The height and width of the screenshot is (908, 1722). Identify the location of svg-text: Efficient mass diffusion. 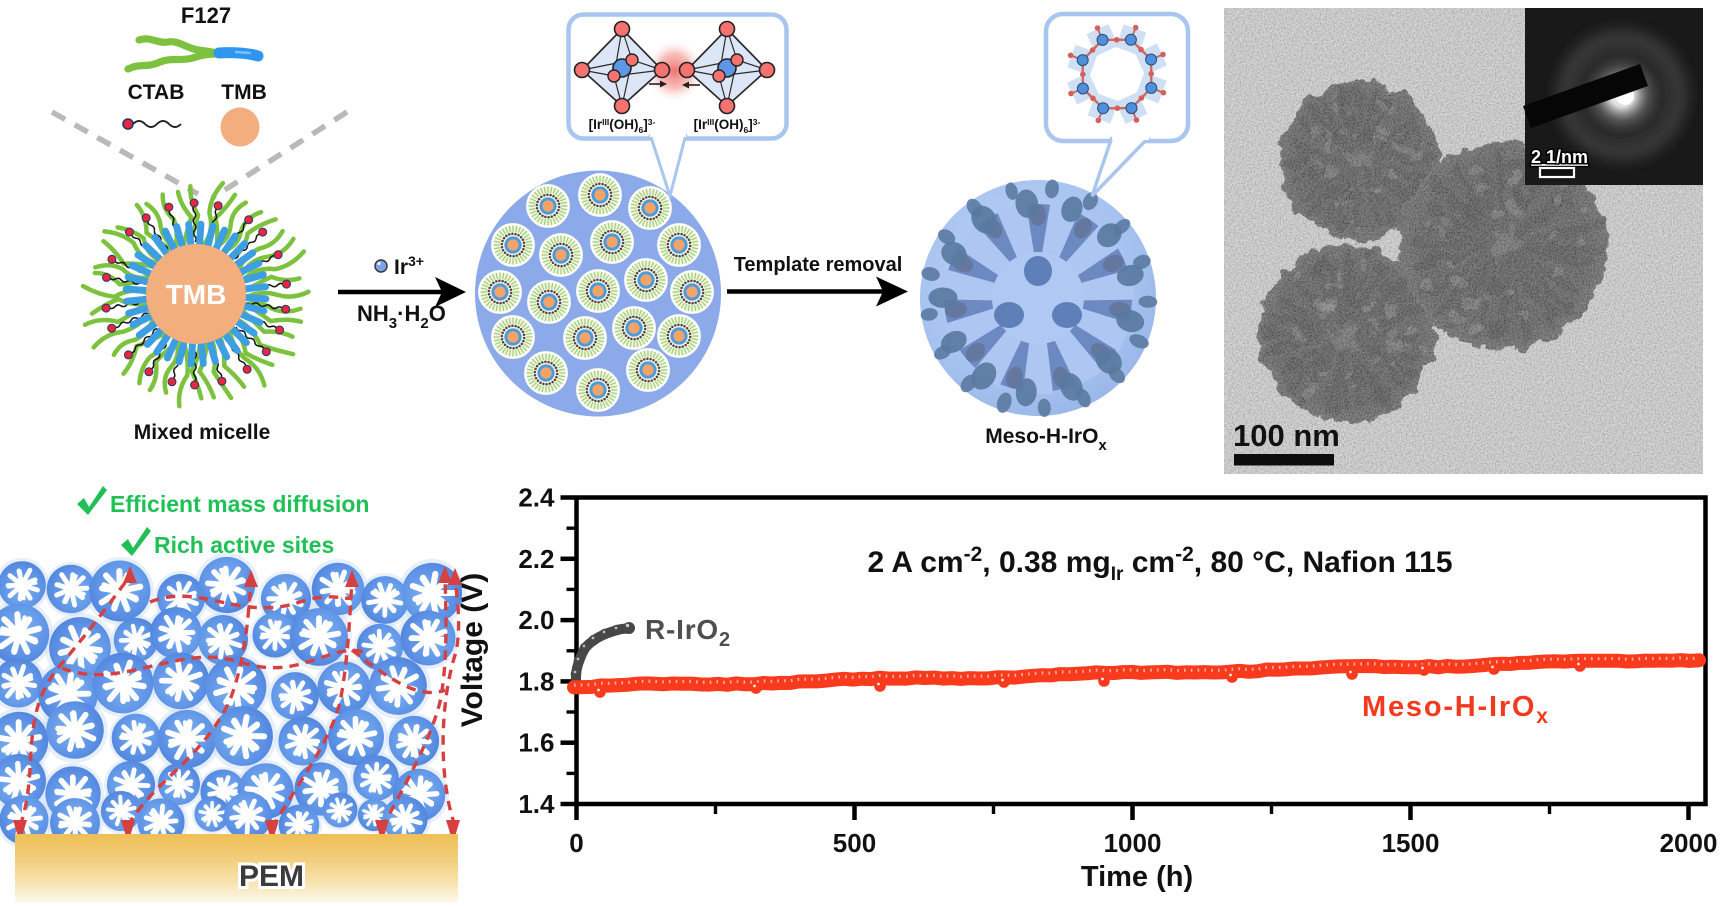
(239, 504).